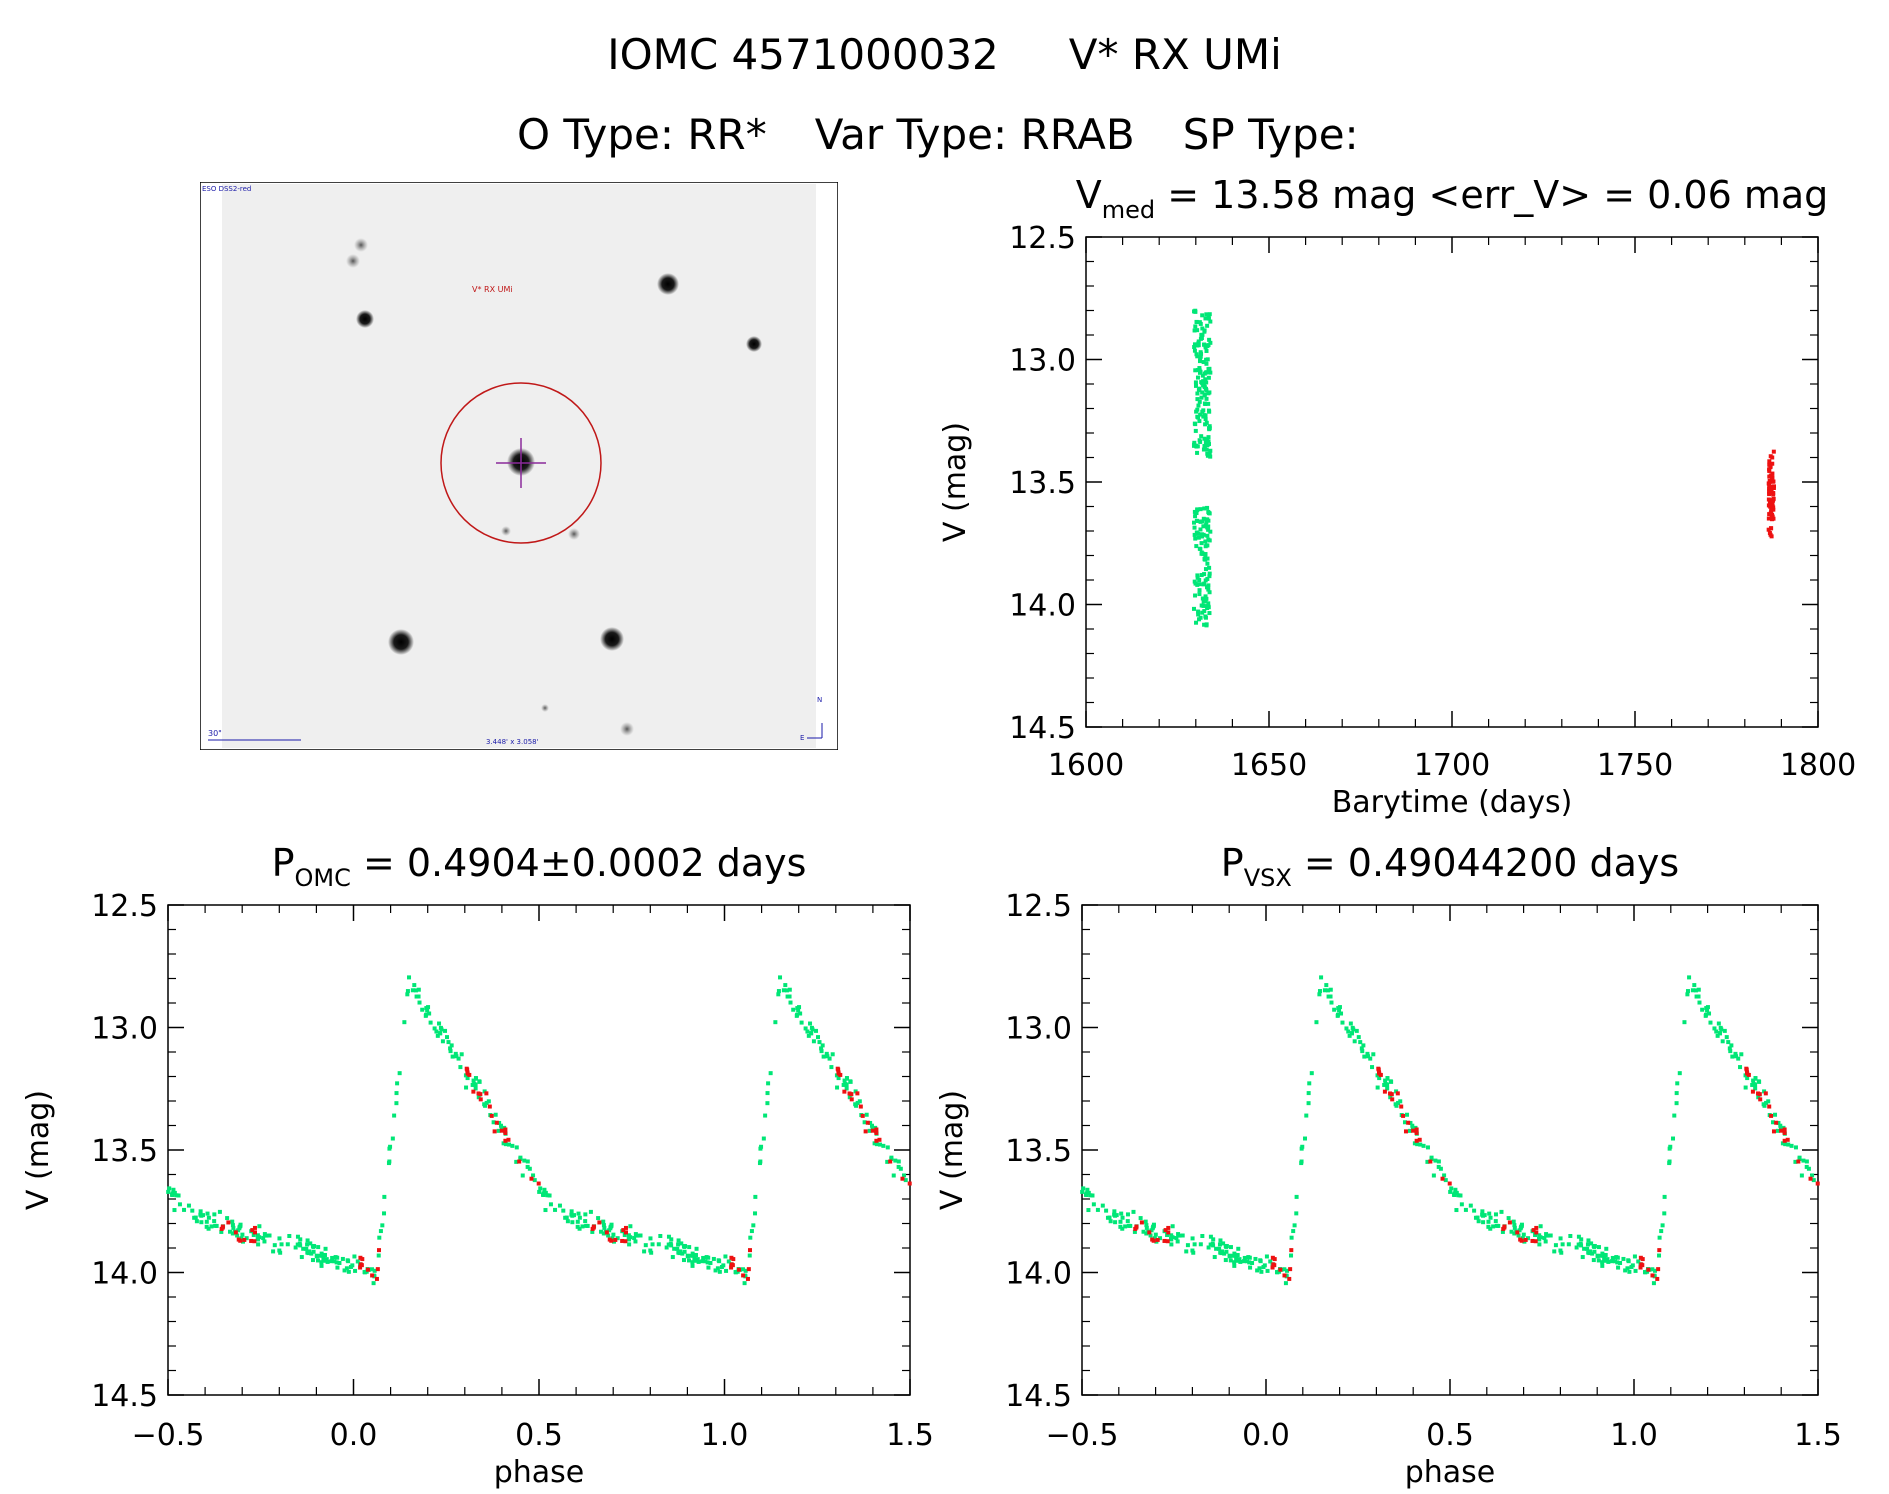 This screenshot has width=1889, height=1494. What do you see at coordinates (1450, 1435) in the screenshot?
I see `x-tick-label: 0.5` at bounding box center [1450, 1435].